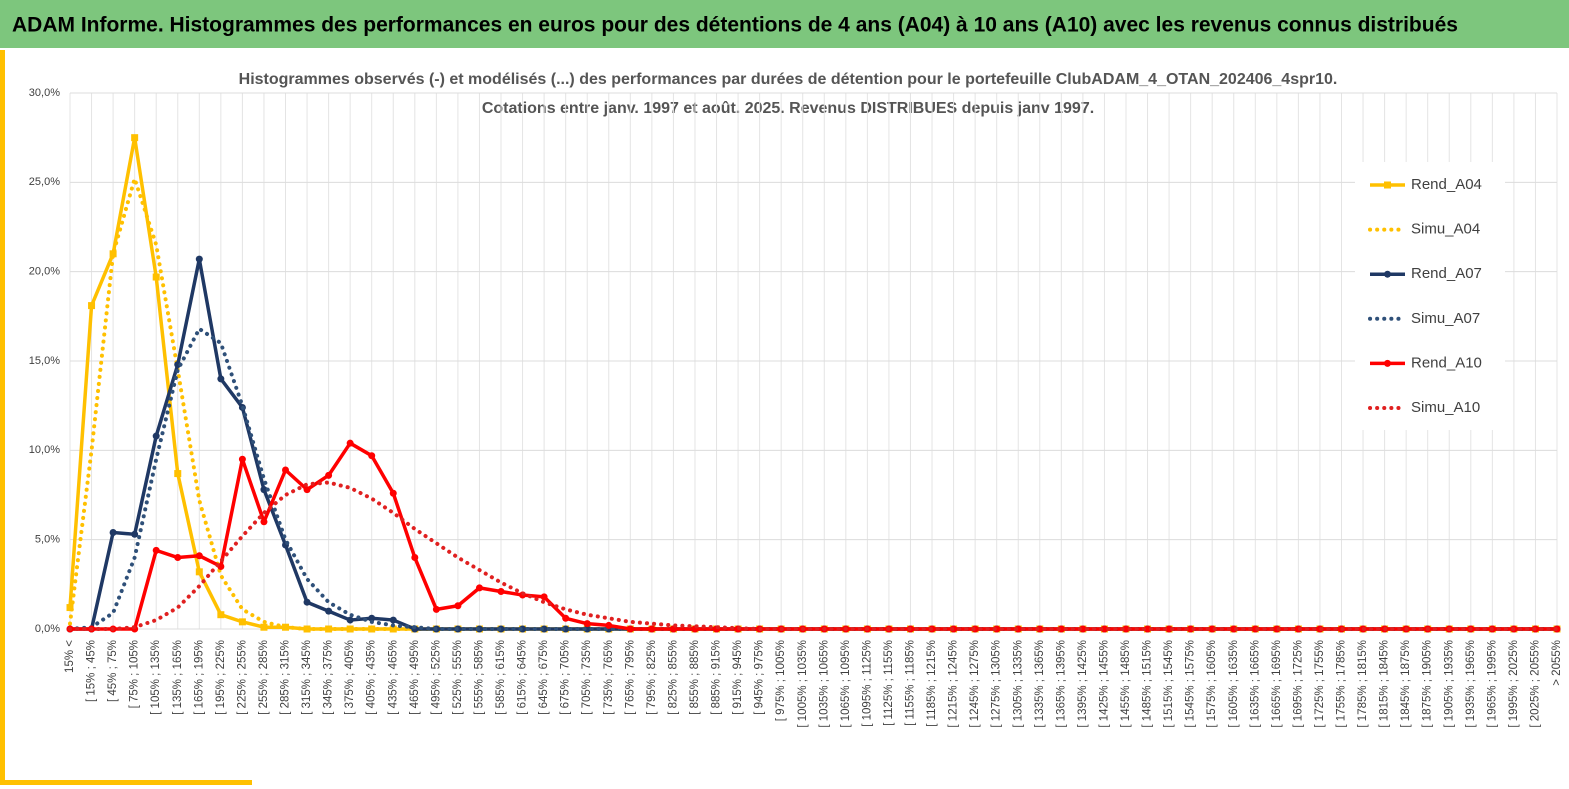 This screenshot has width=1569, height=789. I want to click on x-tick-label: [ 525% ; 555%, so click(458, 677).